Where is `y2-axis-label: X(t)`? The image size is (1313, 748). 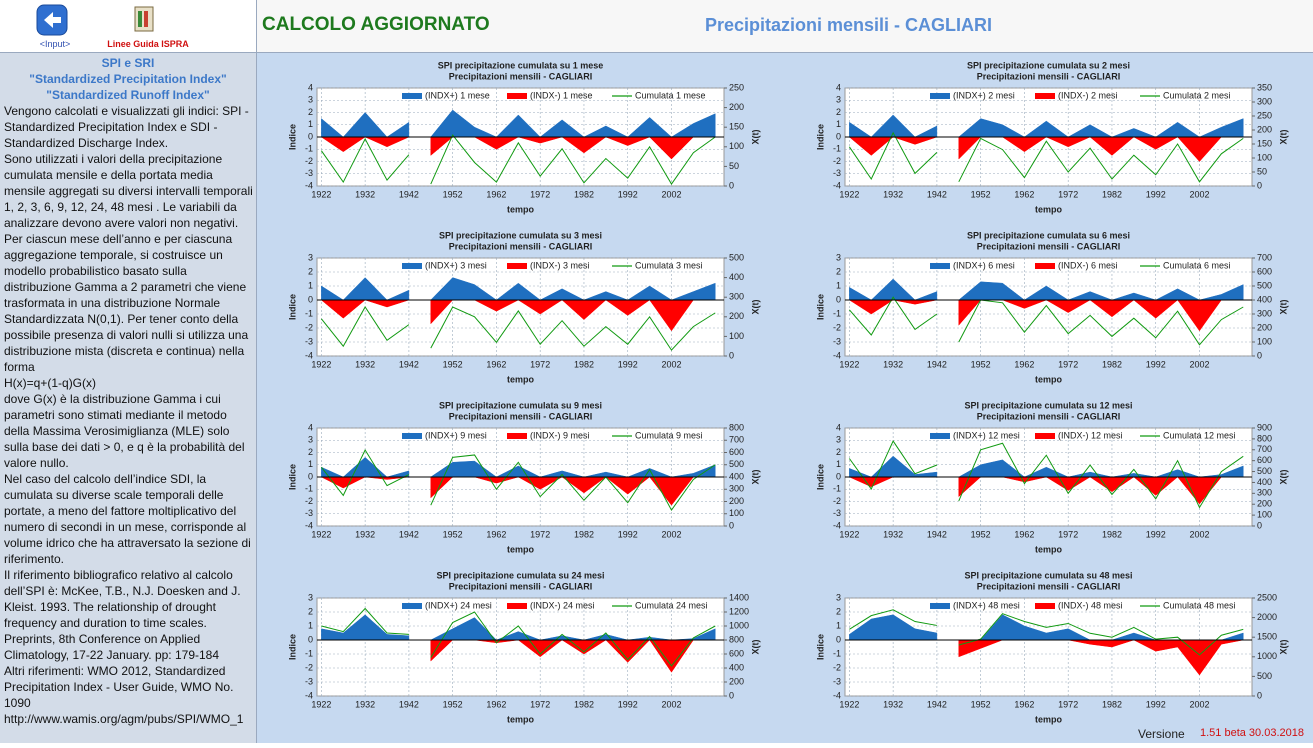 y2-axis-label: X(t) is located at coordinates (1283, 477).